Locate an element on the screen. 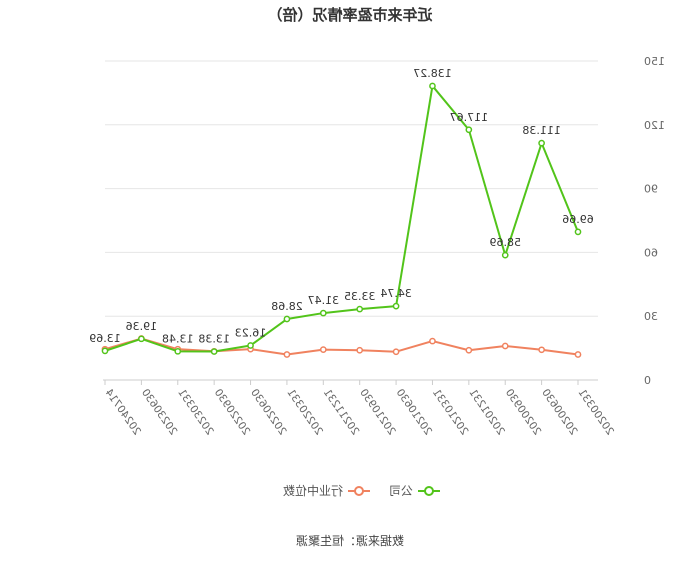 The width and height of the screenshot is (700, 562). chart-title: 近年来市盈率情况（倍） is located at coordinates (349, 15).